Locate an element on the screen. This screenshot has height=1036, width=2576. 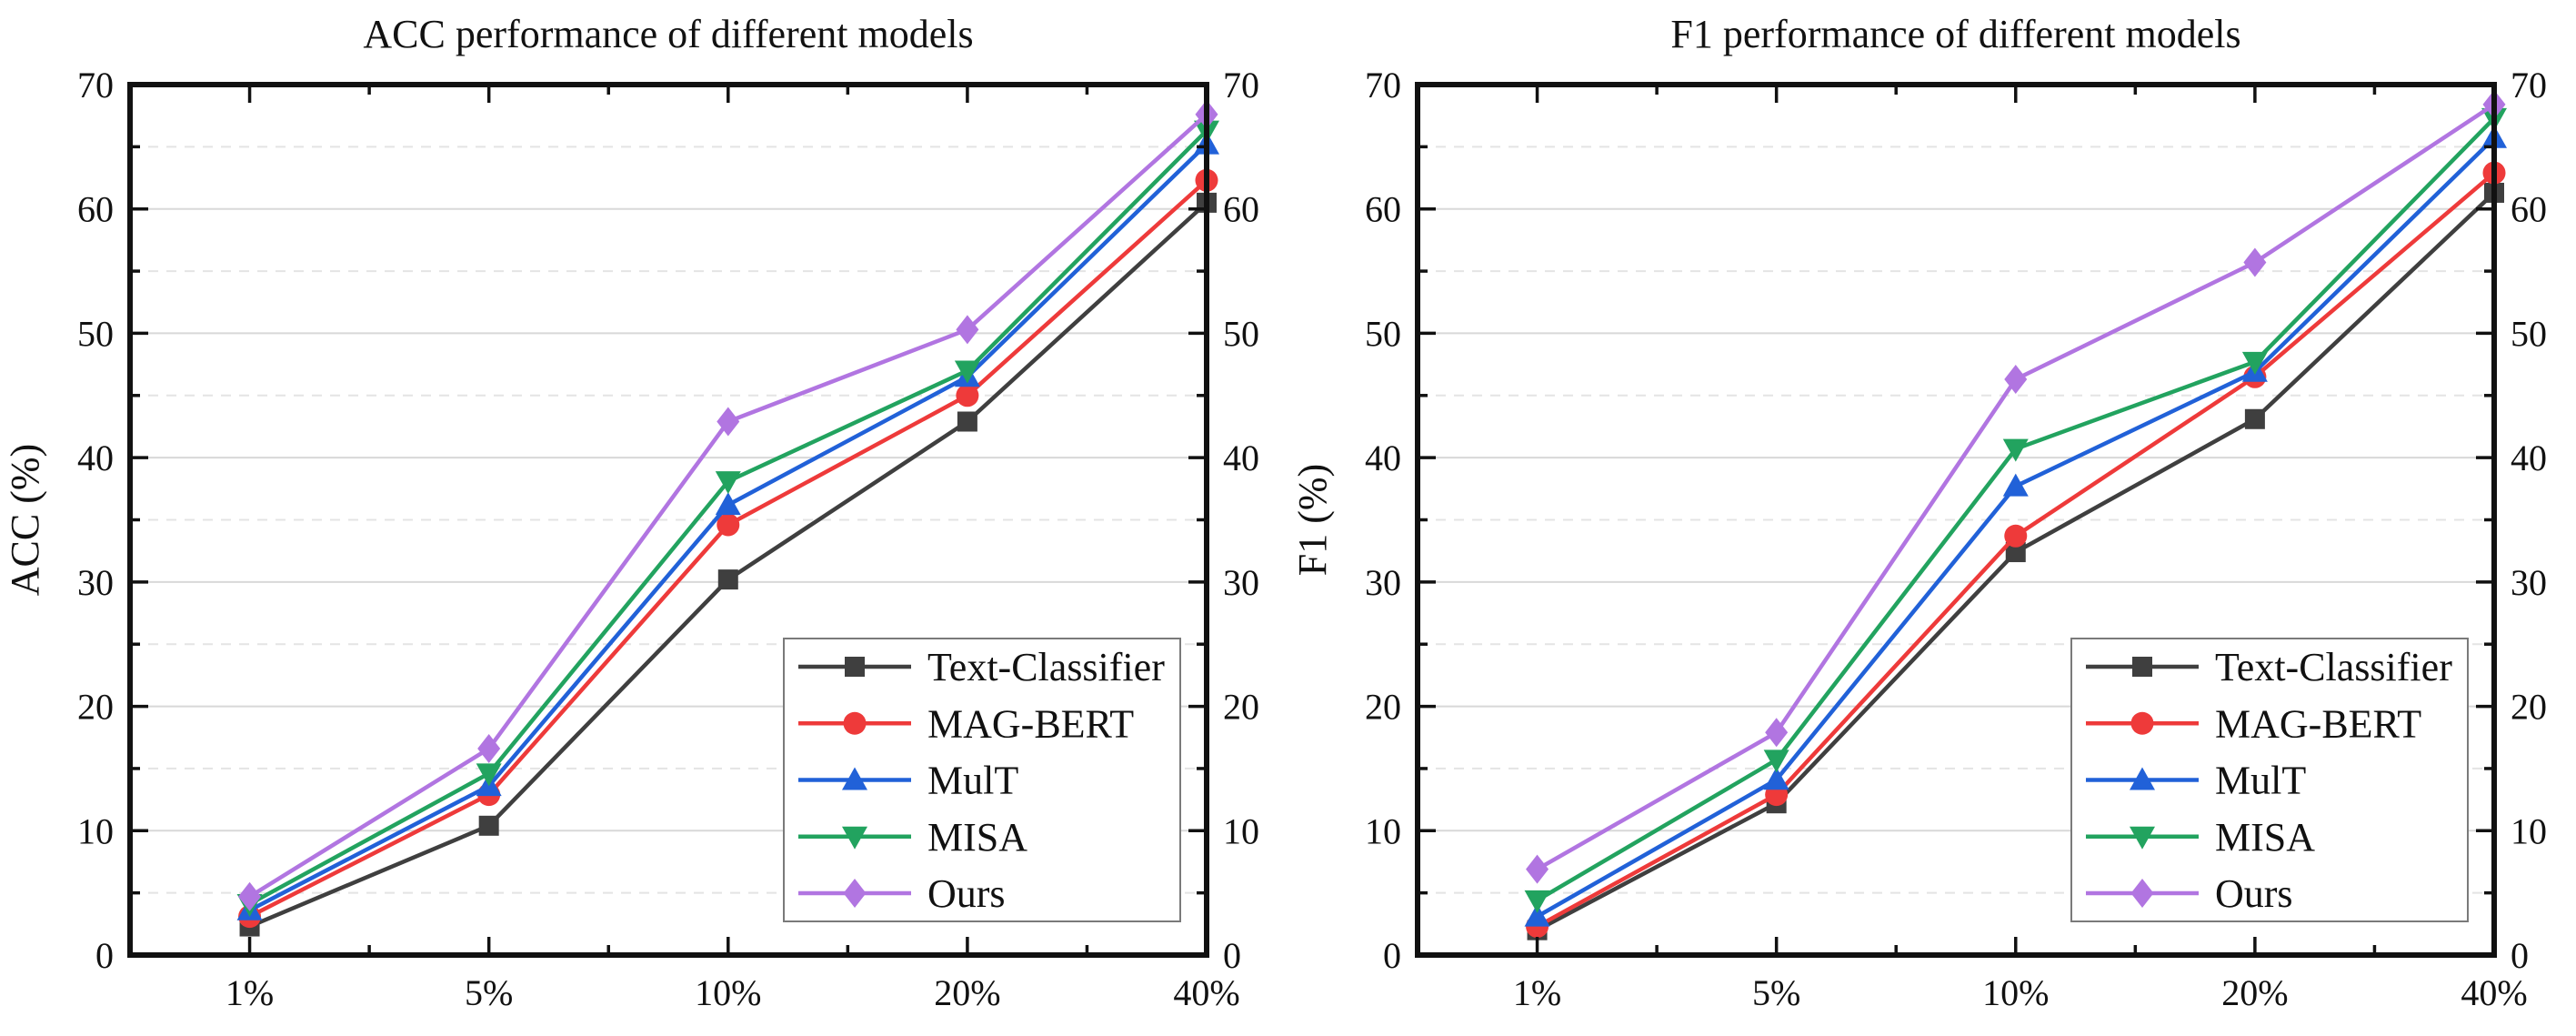
chart-title: ACC performance of different models is located at coordinates (668, 34).